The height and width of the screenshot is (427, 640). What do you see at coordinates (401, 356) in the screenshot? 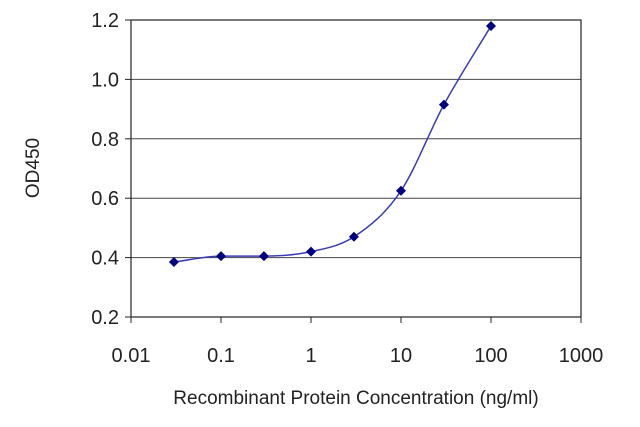
I see `x-tick-label: 10` at bounding box center [401, 356].